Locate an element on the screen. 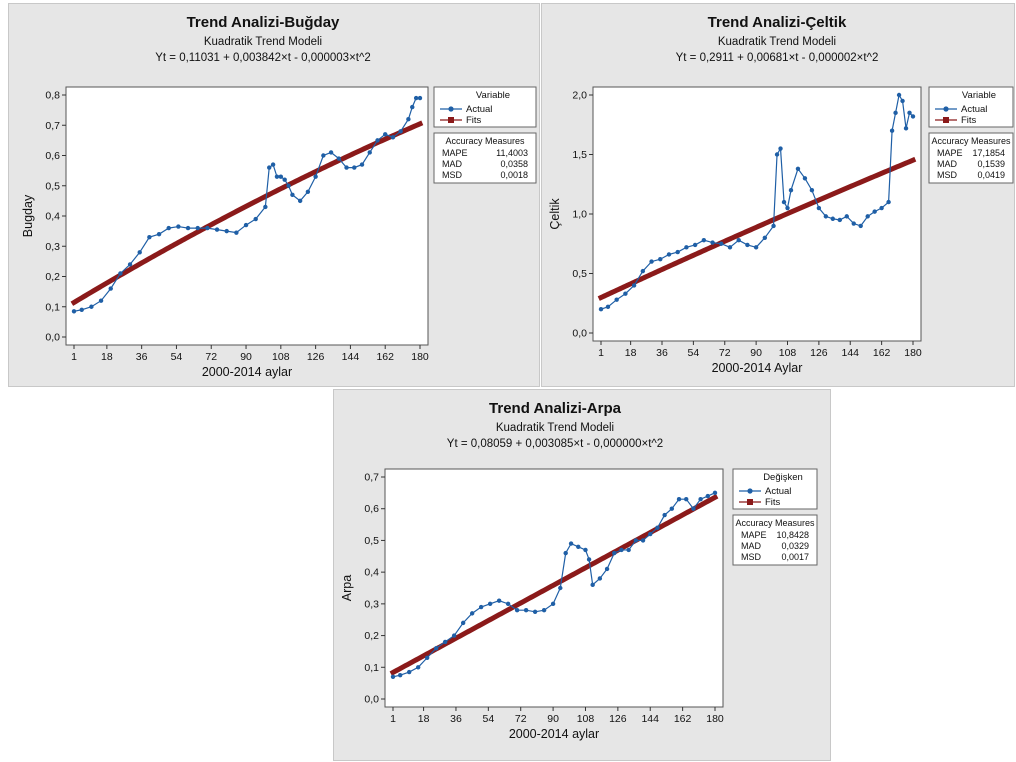 This screenshot has width=1016, height=762. legend-fits-marker is located at coordinates (451, 120).